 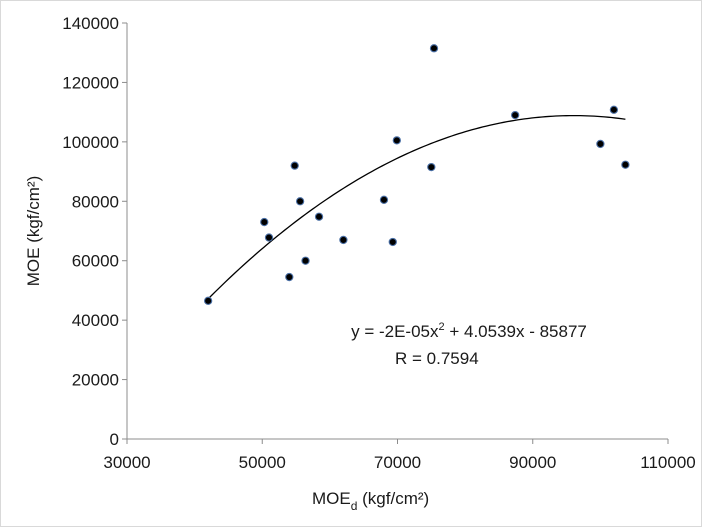 I want to click on x-tick-label: 70000, so click(x=397, y=462).